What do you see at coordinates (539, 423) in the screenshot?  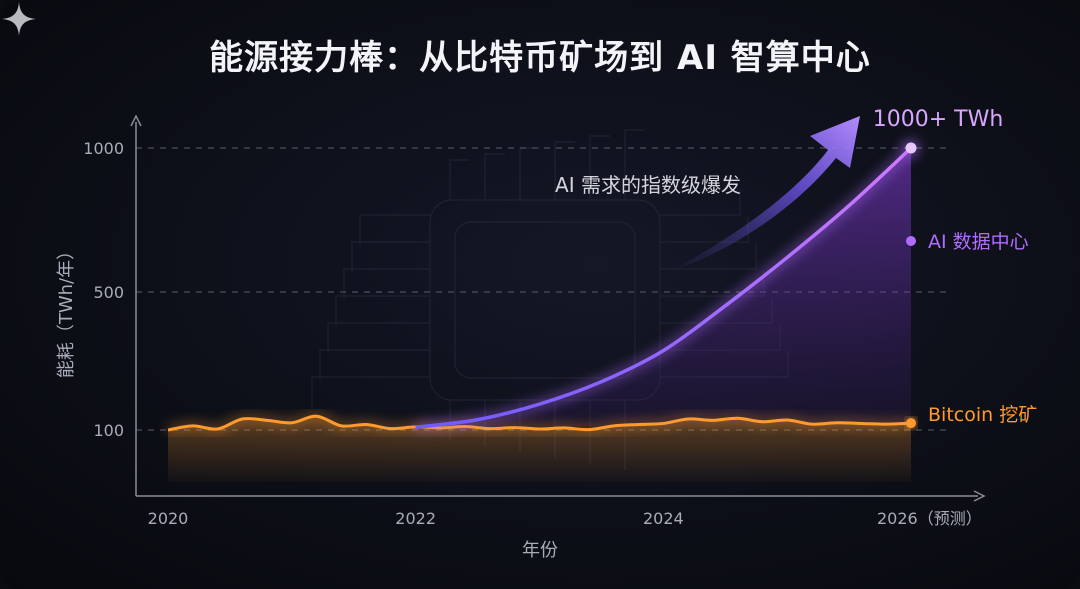 I see `bitcoin-line` at bounding box center [539, 423].